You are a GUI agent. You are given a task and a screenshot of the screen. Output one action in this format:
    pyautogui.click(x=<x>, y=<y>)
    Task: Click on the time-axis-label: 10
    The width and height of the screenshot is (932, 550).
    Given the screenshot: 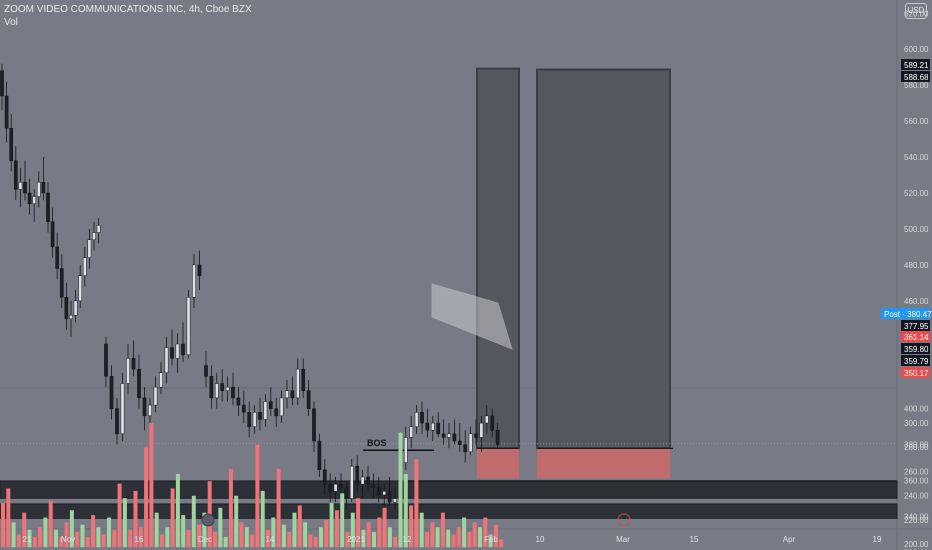 What is the action you would take?
    pyautogui.click(x=540, y=539)
    